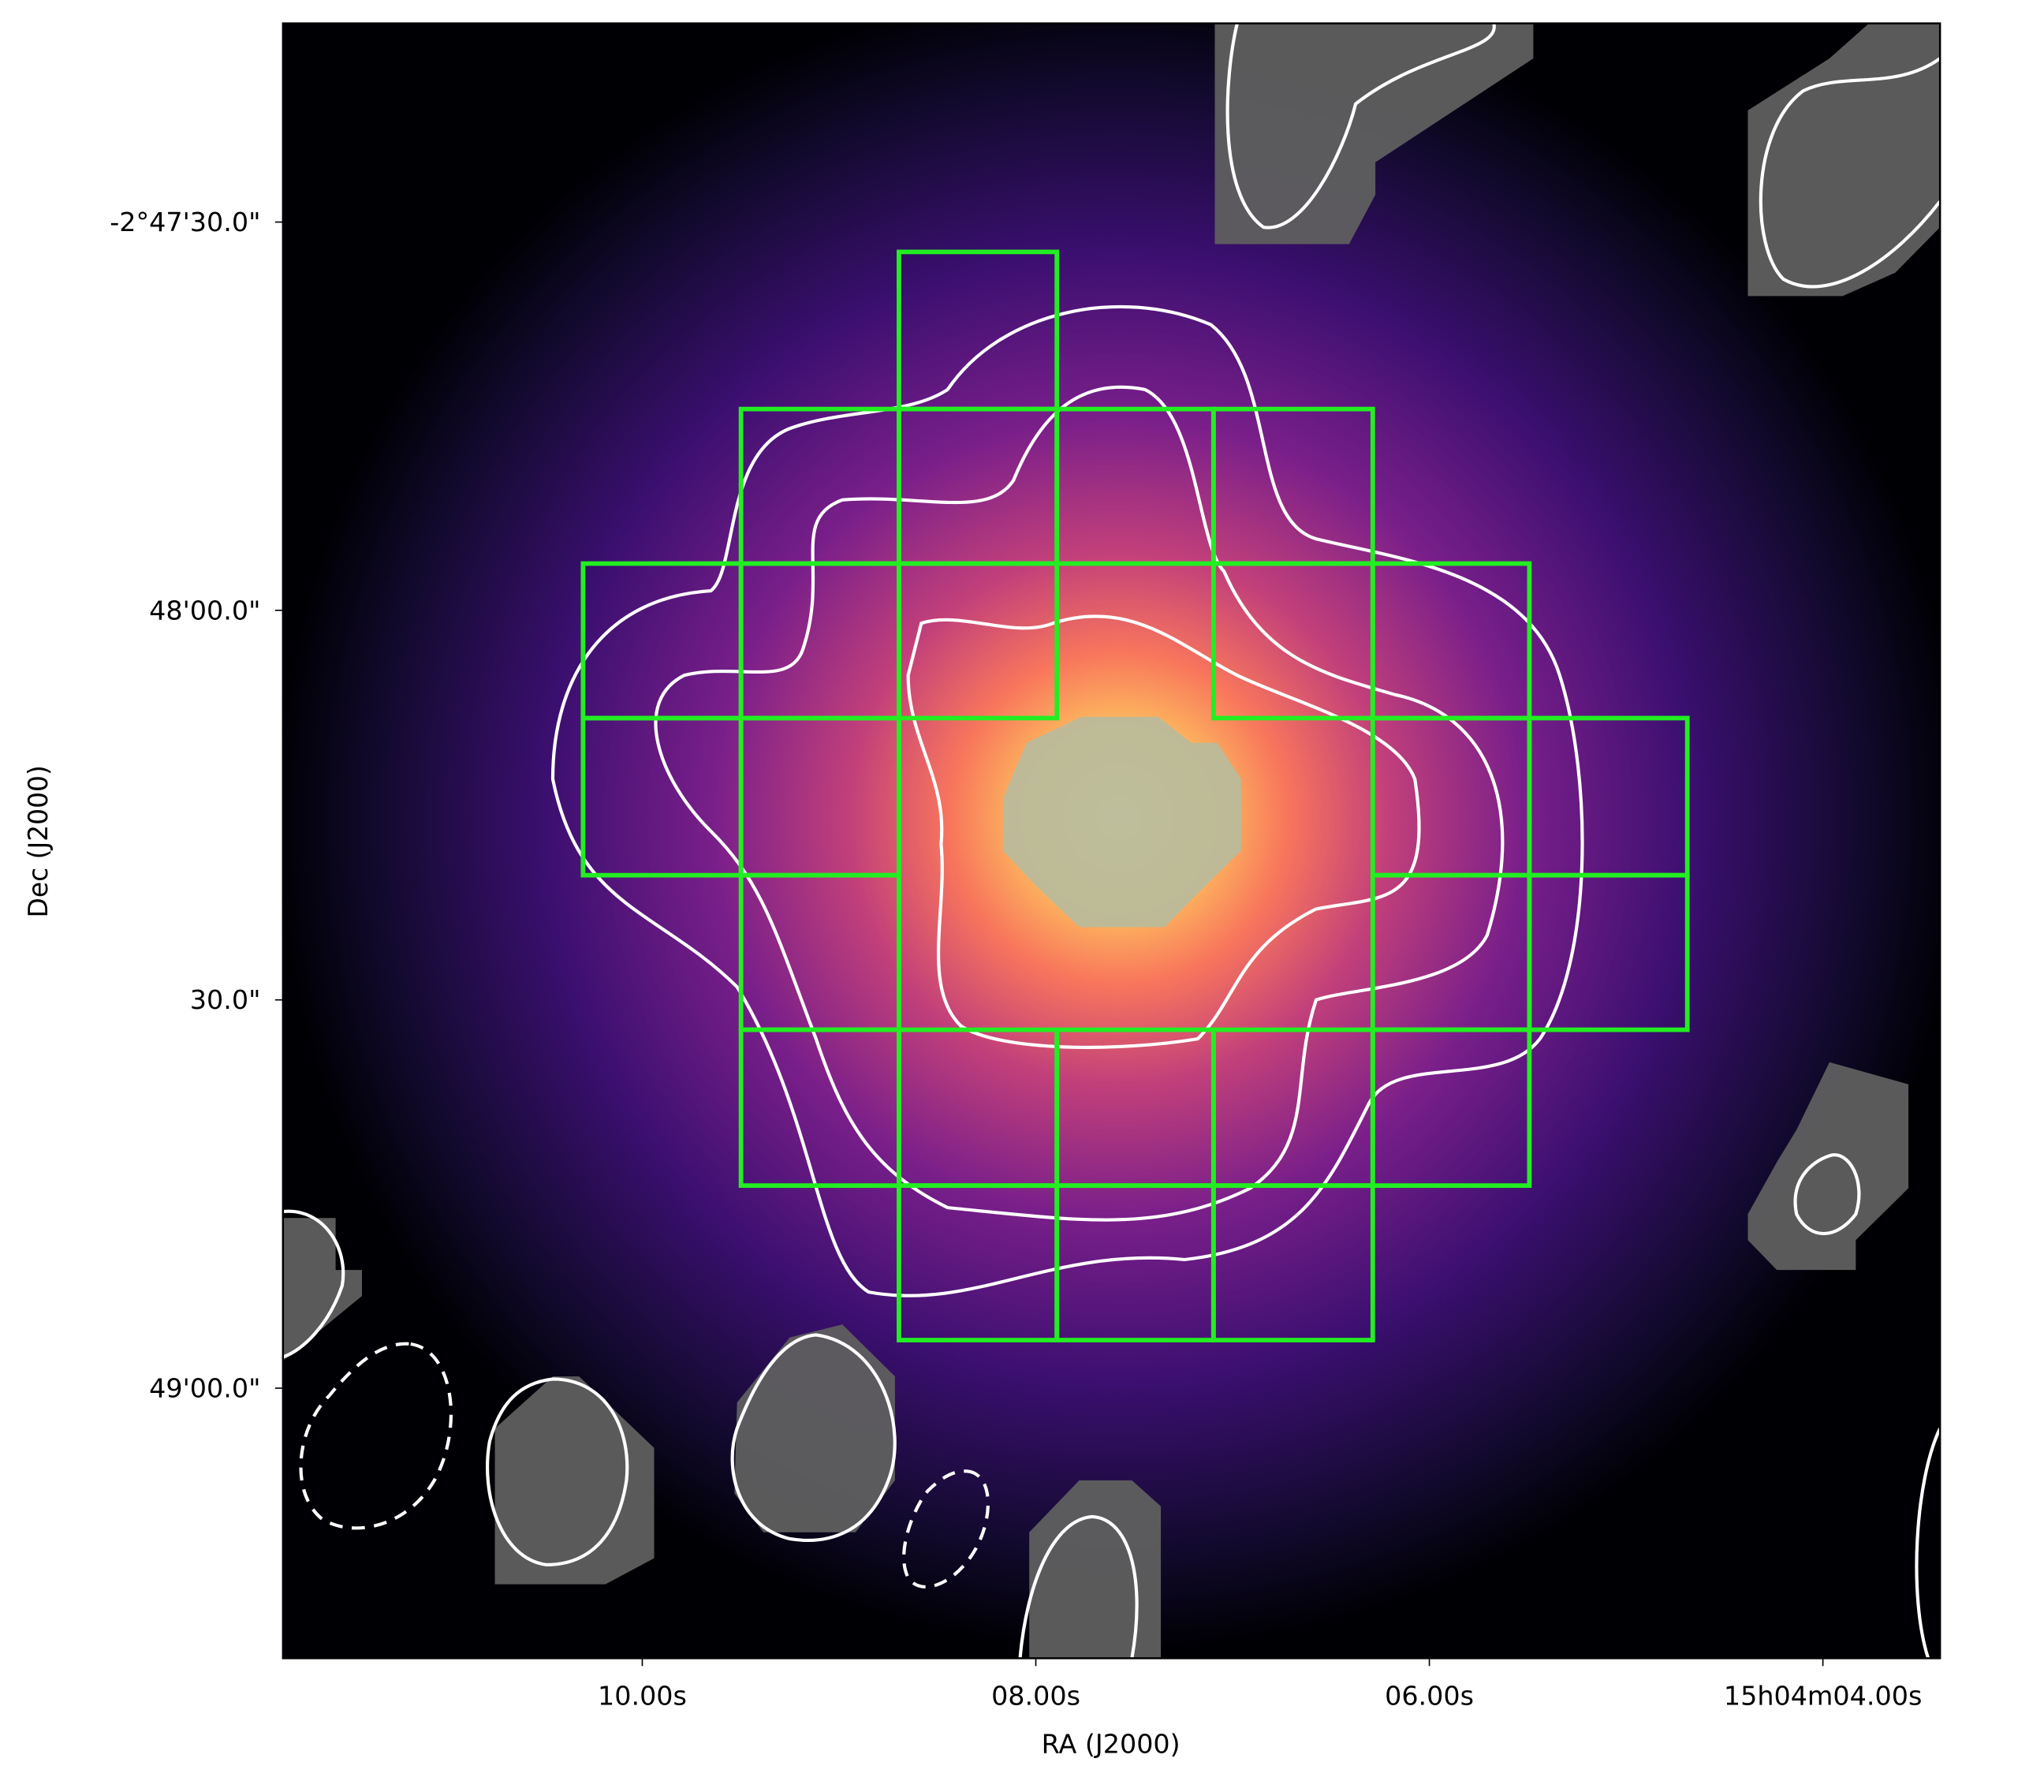 The height and width of the screenshot is (1792, 2044). What do you see at coordinates (204, 610) in the screenshot?
I see `y-tick-label: 48'00.0"` at bounding box center [204, 610].